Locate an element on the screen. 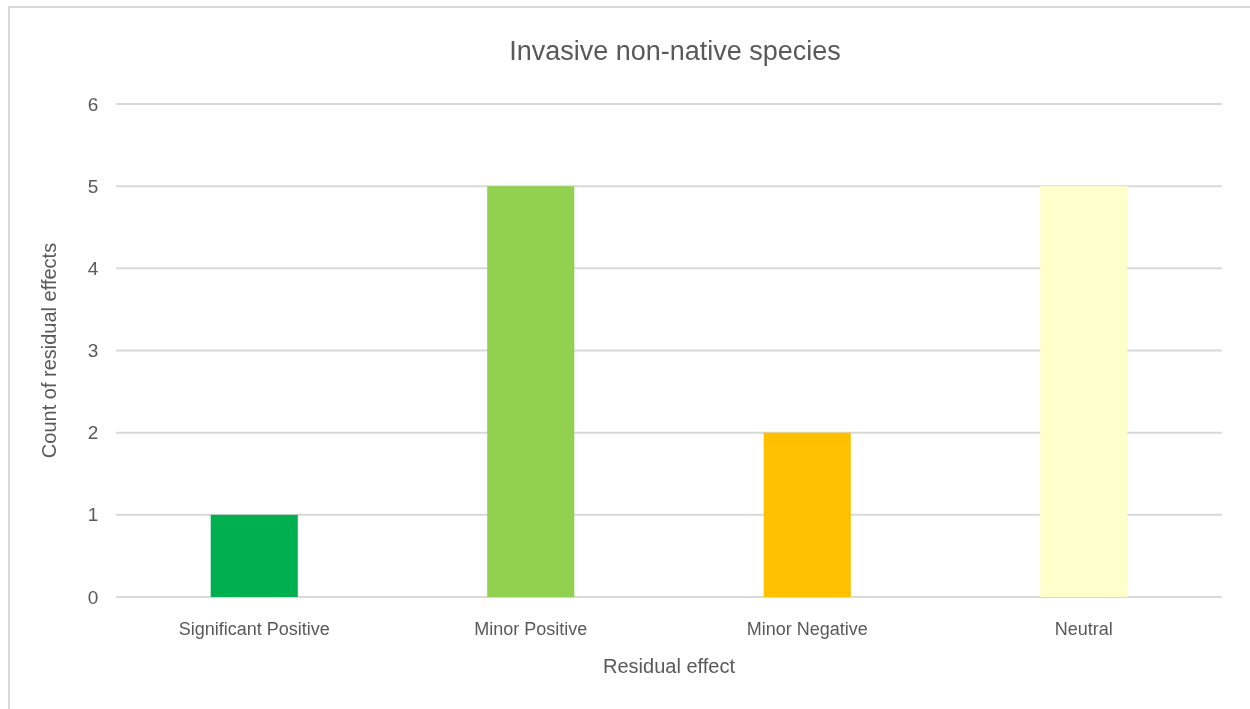 The width and height of the screenshot is (1250, 709). y-tick-label: 6 is located at coordinates (93, 104).